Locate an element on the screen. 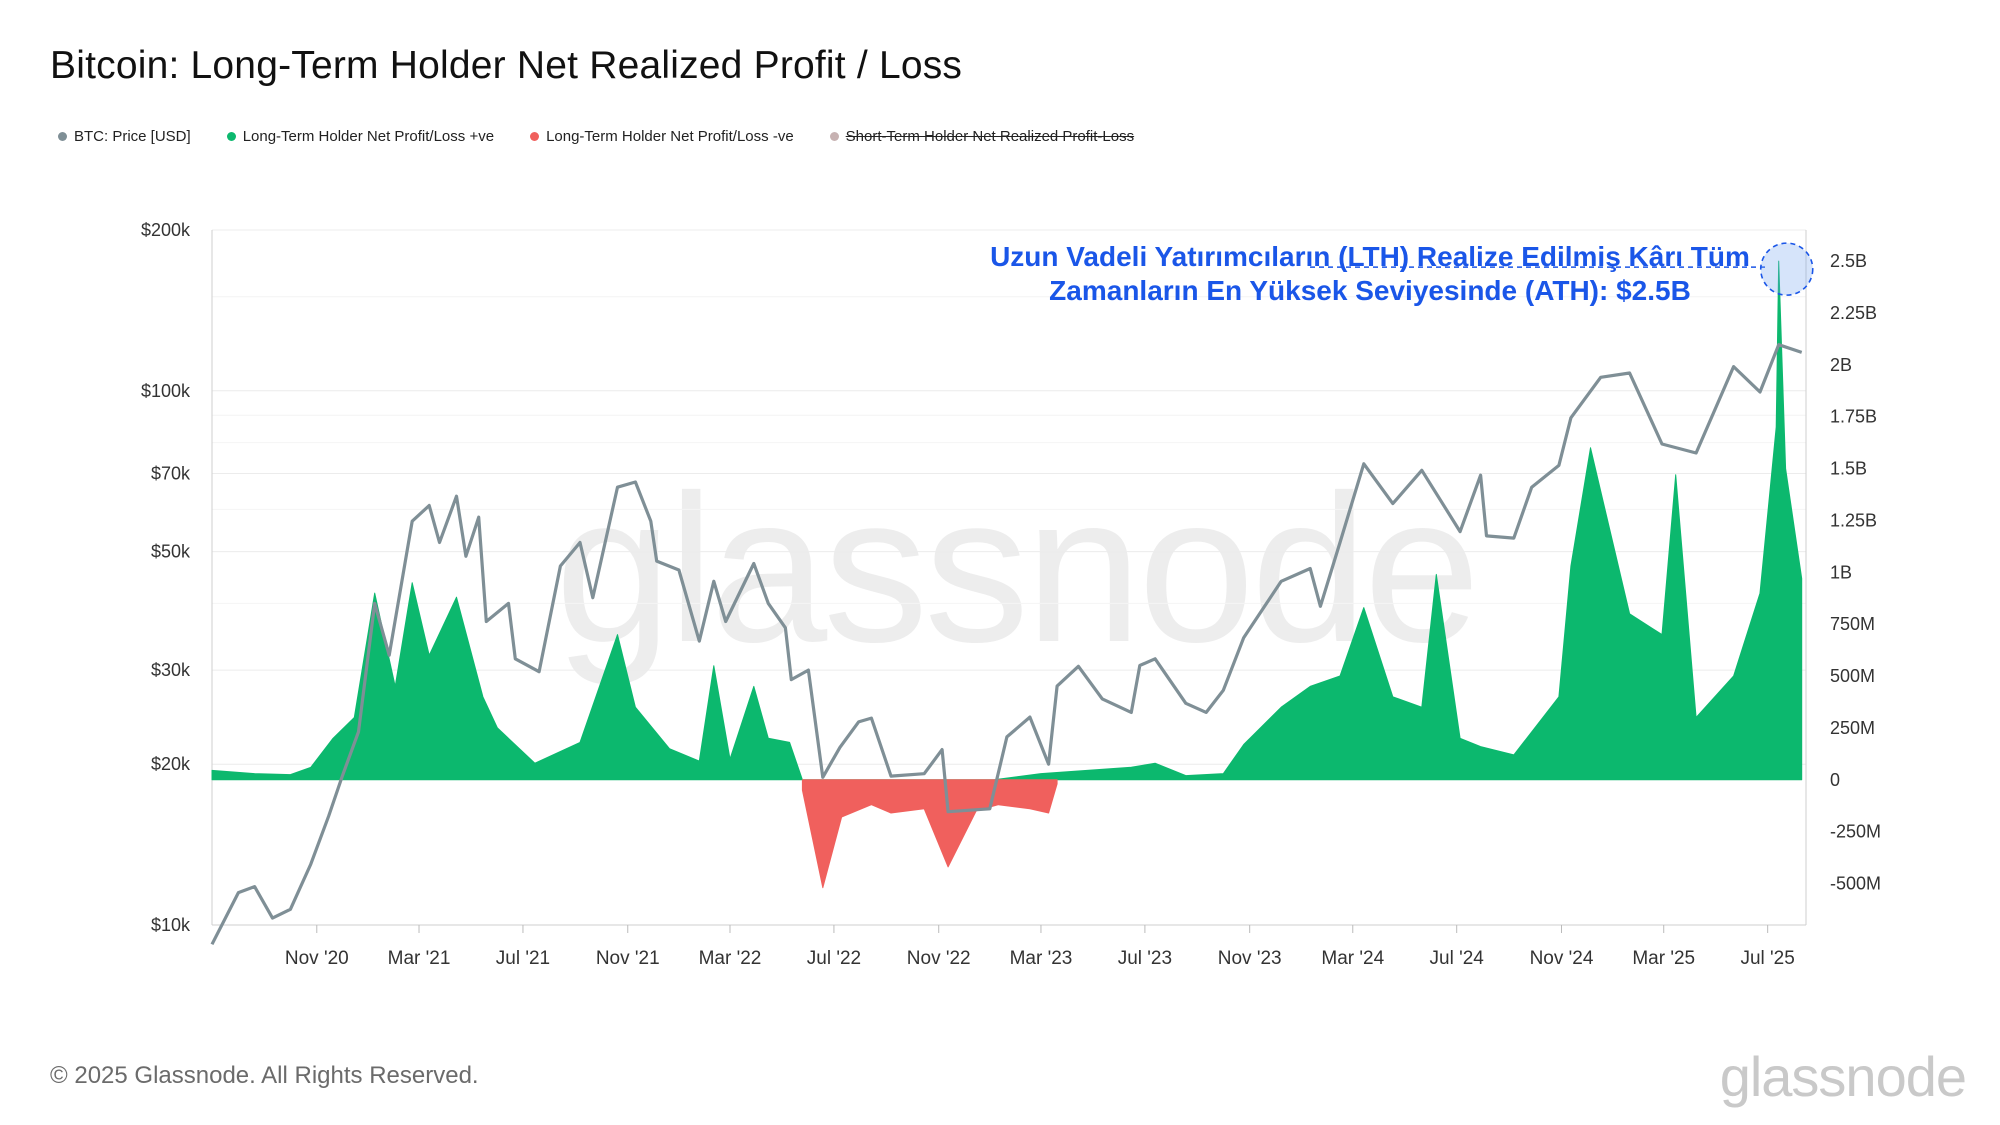 Image resolution: width=2000 pixels, height=1125 pixels. legend-item-lth-negative: Long-Term Holder Net Profit/Loss -ve is located at coordinates (662, 136).